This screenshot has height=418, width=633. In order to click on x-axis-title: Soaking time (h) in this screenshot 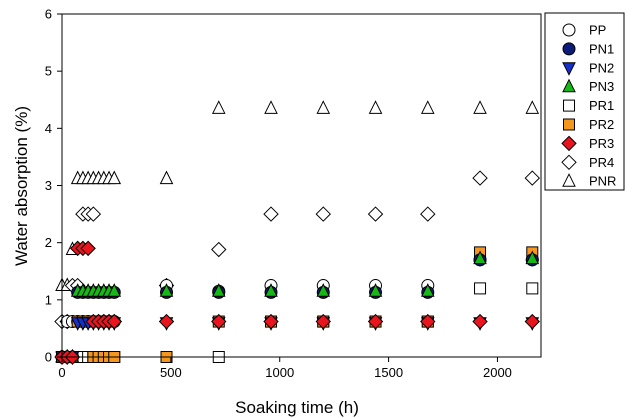, I will do `click(297, 407)`.